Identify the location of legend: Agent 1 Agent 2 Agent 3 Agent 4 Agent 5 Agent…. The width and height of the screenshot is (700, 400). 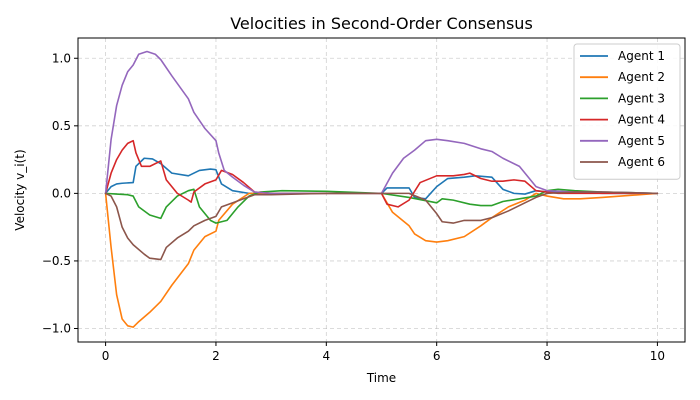
(627, 111).